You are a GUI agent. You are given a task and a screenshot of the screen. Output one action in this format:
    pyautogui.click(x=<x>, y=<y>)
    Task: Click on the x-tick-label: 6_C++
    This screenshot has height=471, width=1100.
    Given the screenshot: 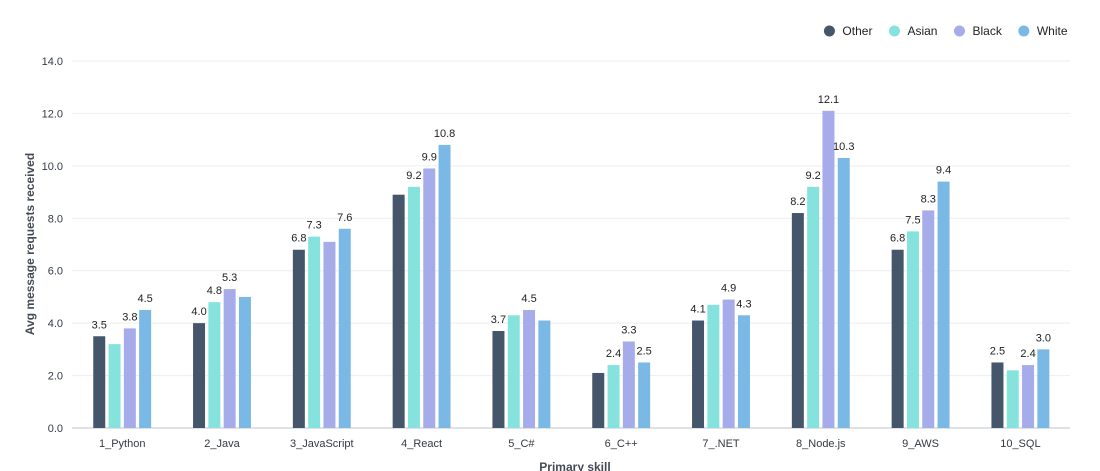 What is the action you would take?
    pyautogui.click(x=621, y=444)
    